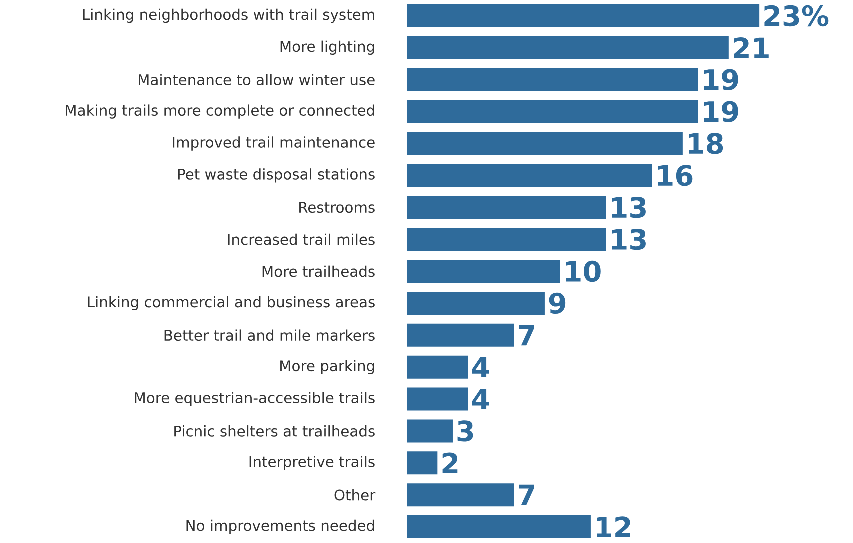  I want to click on data-label: 10, so click(583, 271).